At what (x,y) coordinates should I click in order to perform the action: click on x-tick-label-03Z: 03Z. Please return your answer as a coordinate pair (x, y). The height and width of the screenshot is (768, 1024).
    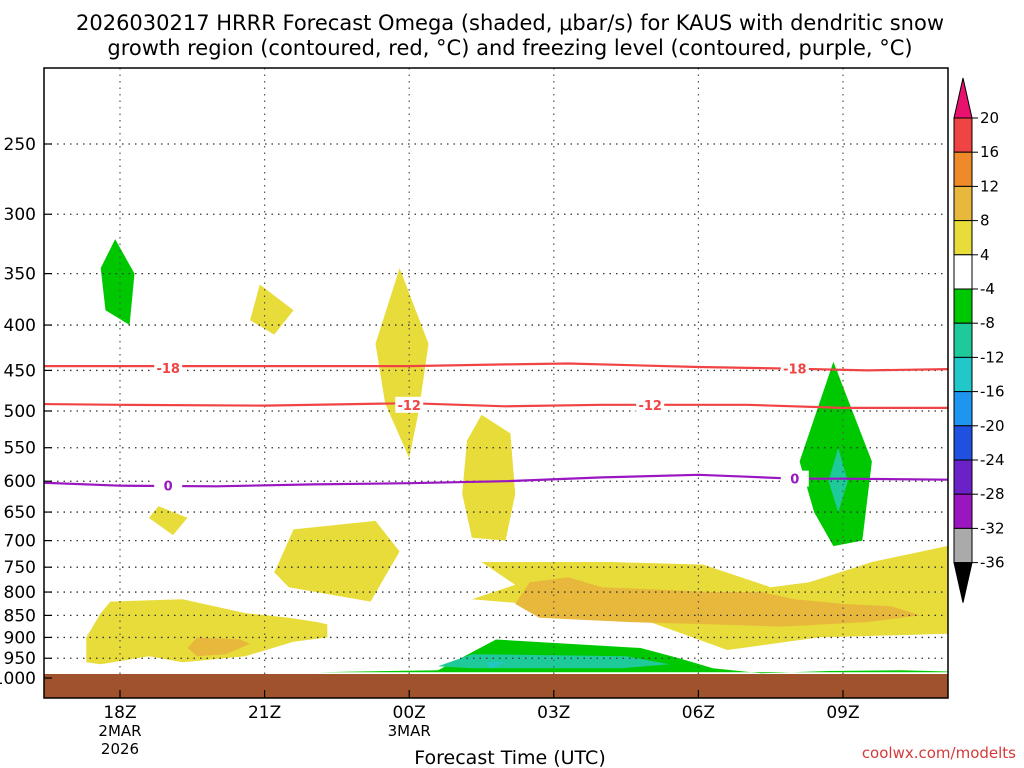
    Looking at the image, I should click on (553, 713).